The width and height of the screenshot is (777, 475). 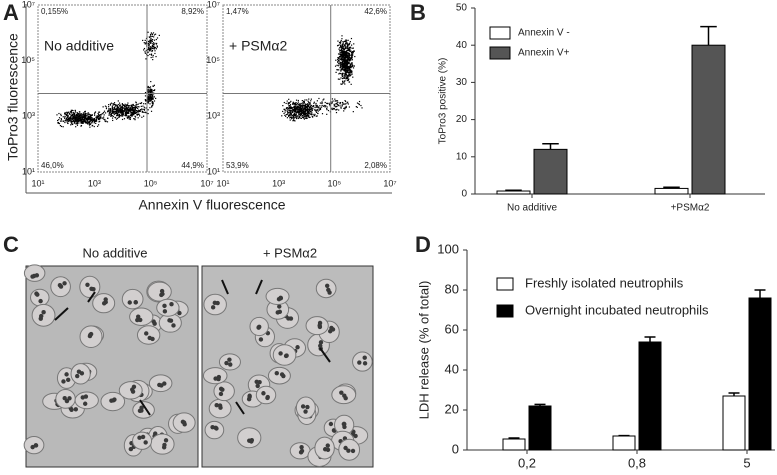 What do you see at coordinates (708, 119) in the screenshot?
I see `bar` at bounding box center [708, 119].